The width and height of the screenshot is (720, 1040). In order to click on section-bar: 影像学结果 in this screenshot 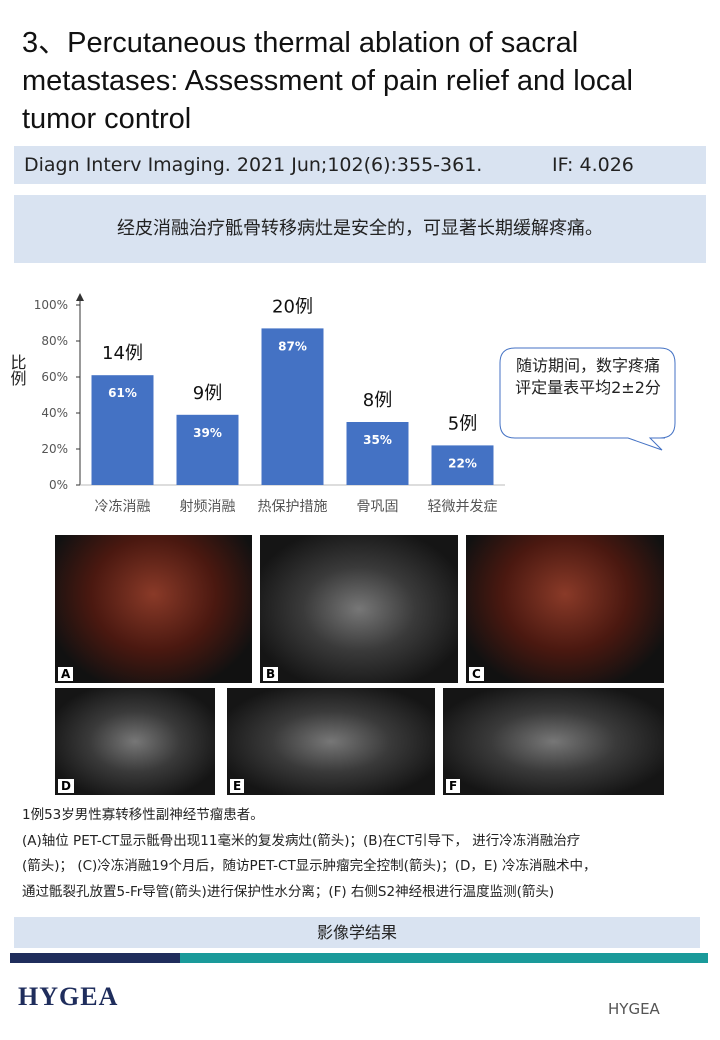, I will do `click(357, 932)`.